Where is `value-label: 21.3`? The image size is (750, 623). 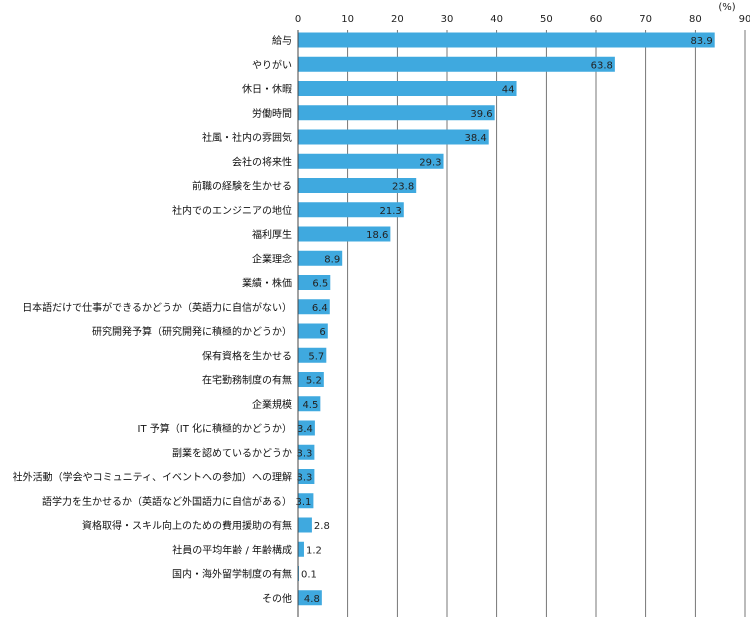 value-label: 21.3 is located at coordinates (391, 211).